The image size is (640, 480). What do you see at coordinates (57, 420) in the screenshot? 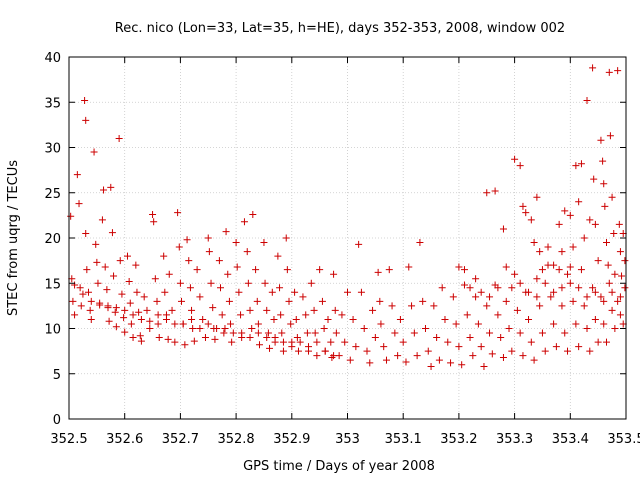
I see `y-tick-label: 0` at bounding box center [57, 420].